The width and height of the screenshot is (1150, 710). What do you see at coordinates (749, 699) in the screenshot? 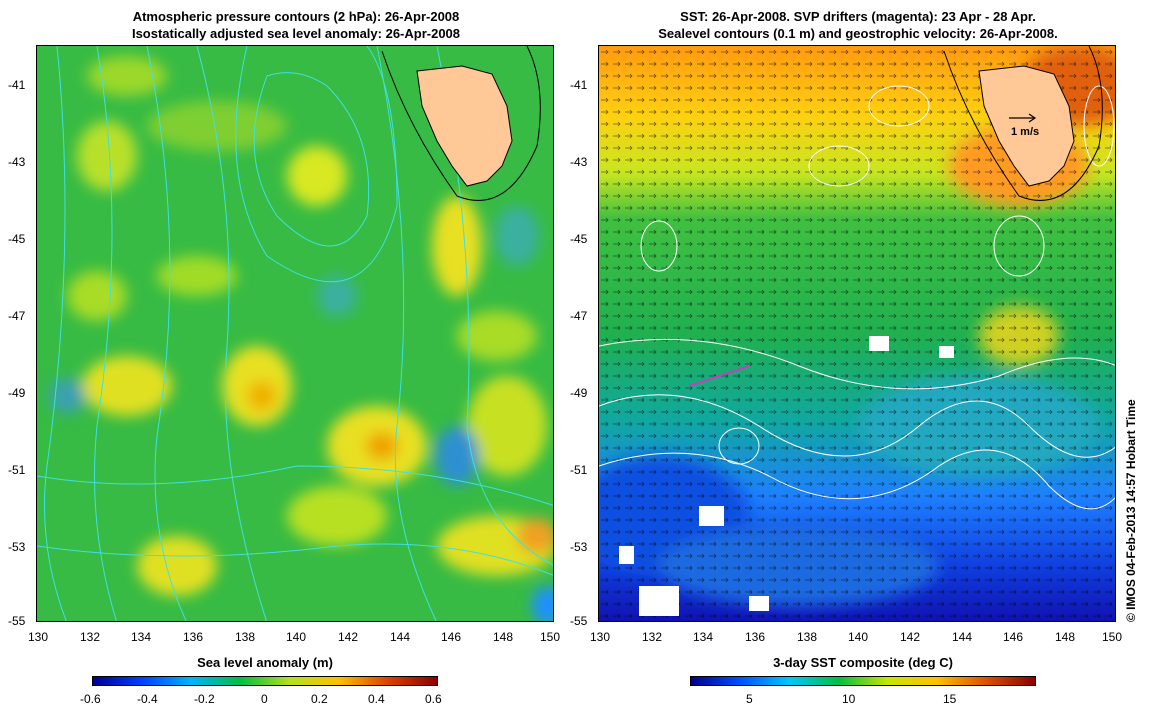
I see `colorbar-tick: 5` at bounding box center [749, 699].